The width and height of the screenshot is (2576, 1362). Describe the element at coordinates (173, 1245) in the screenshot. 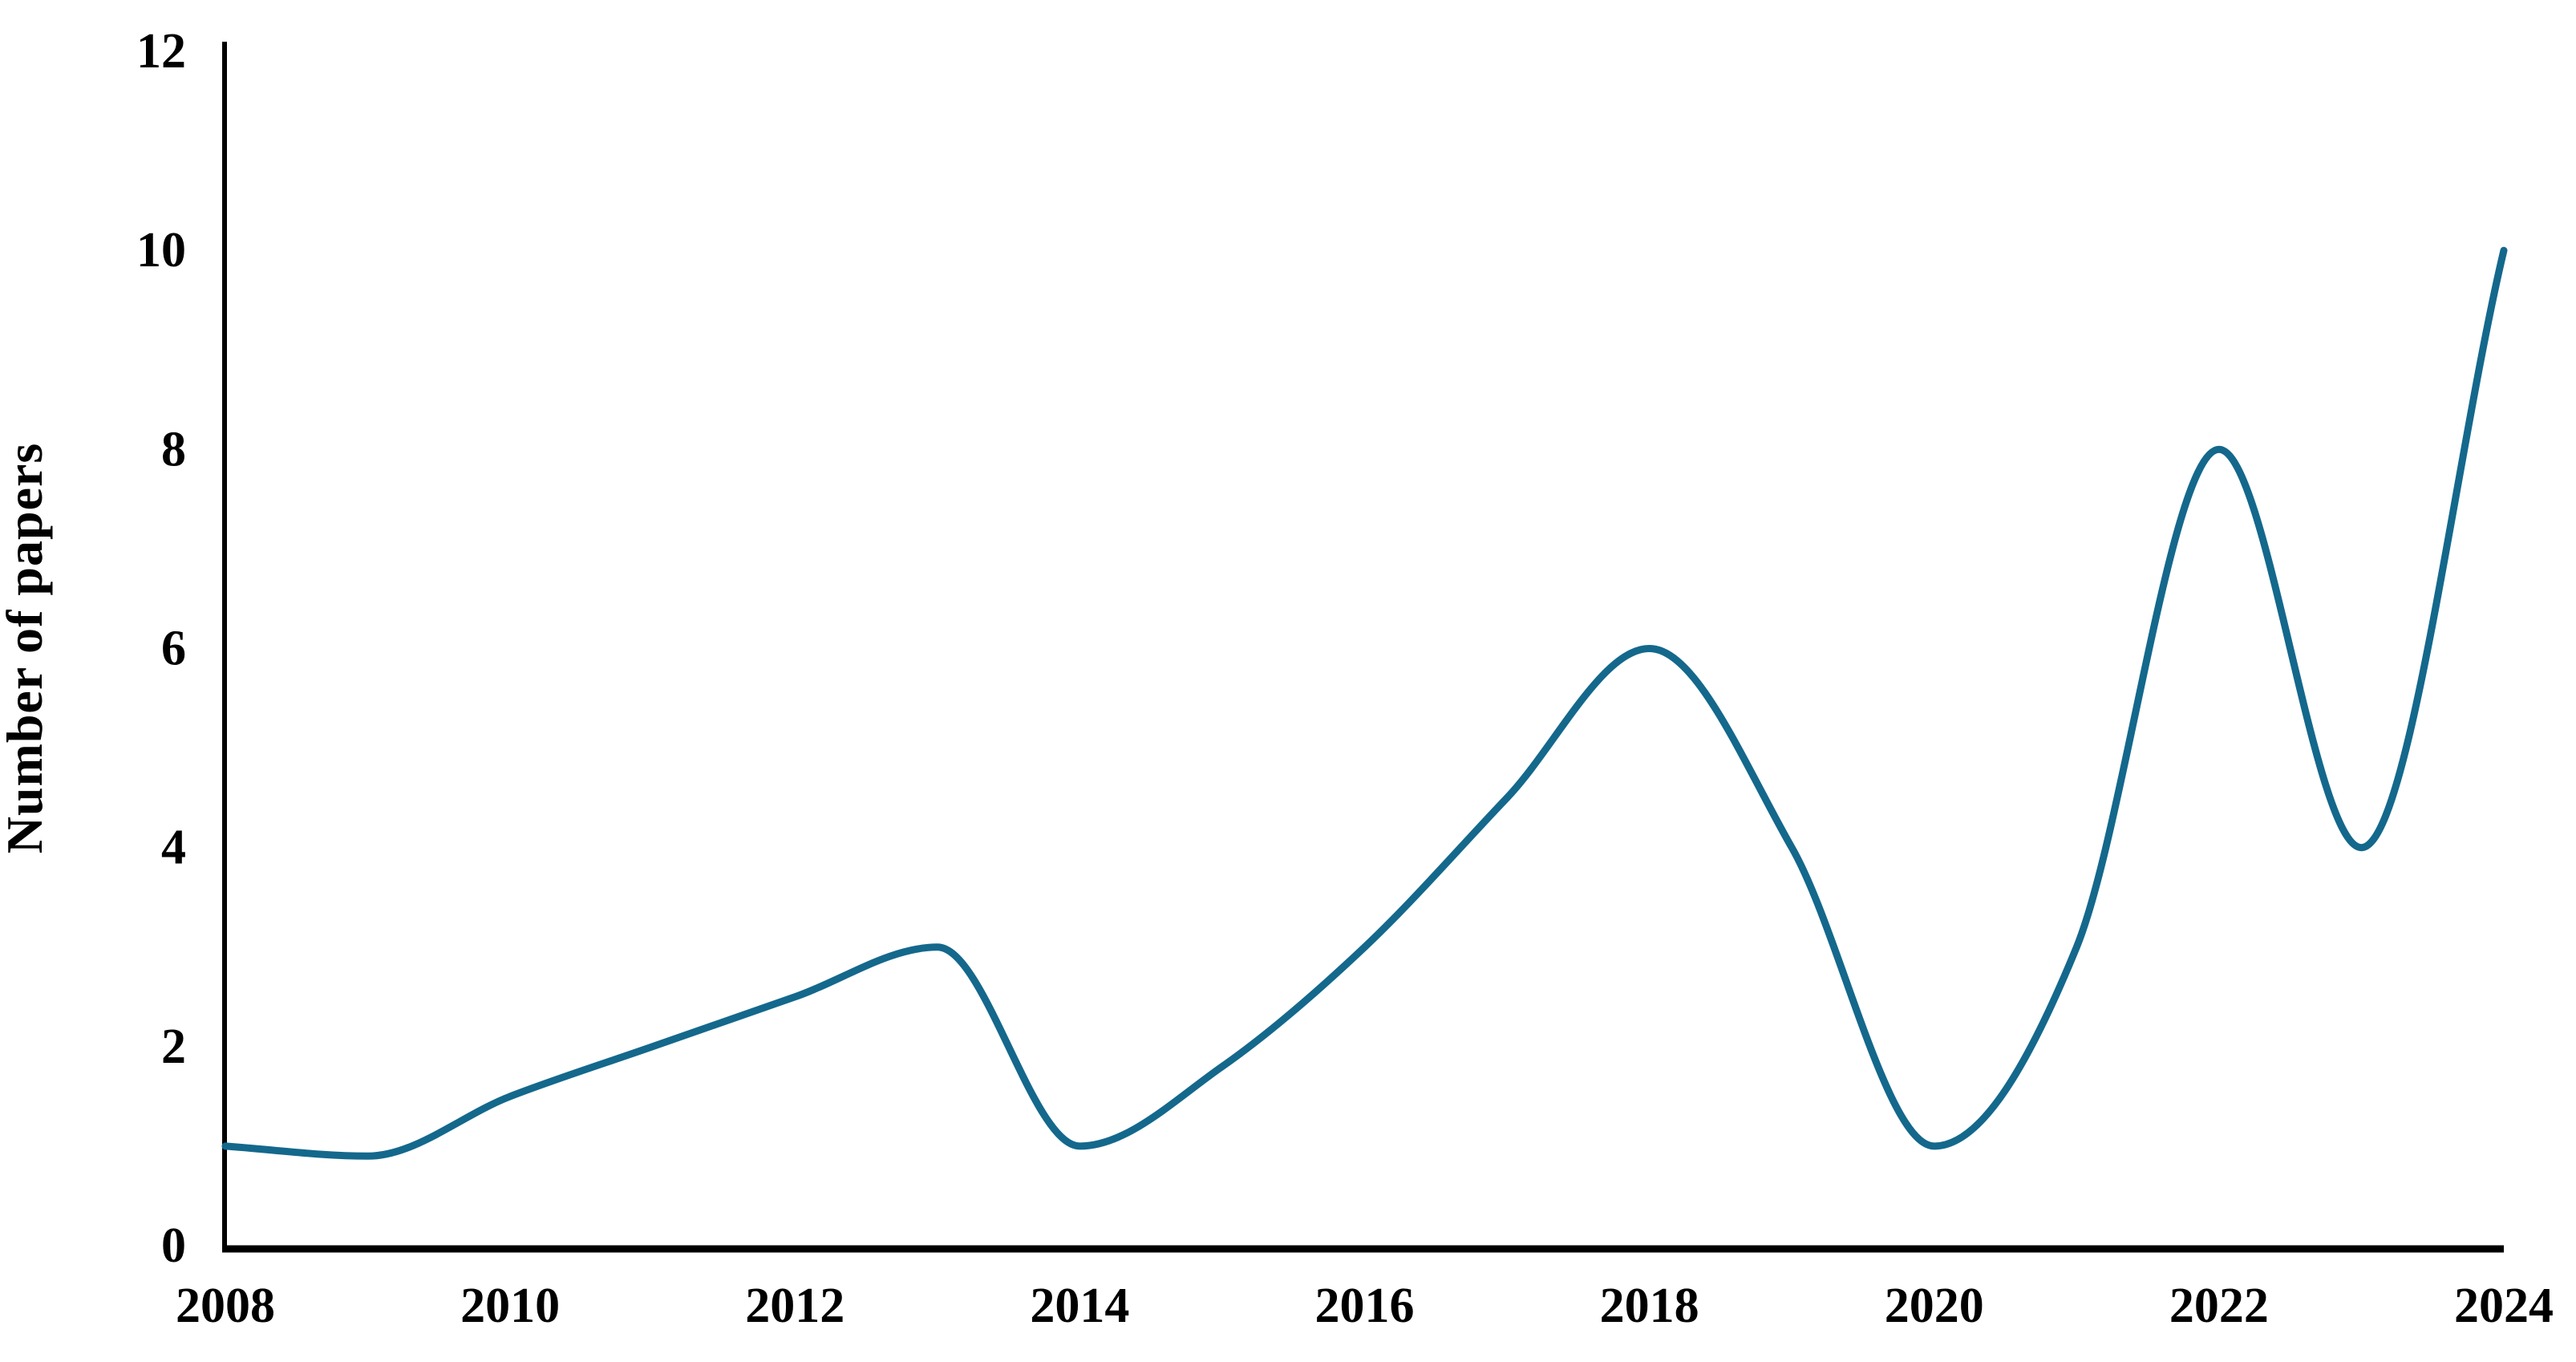

I see `y-tick-label: 0` at that location.